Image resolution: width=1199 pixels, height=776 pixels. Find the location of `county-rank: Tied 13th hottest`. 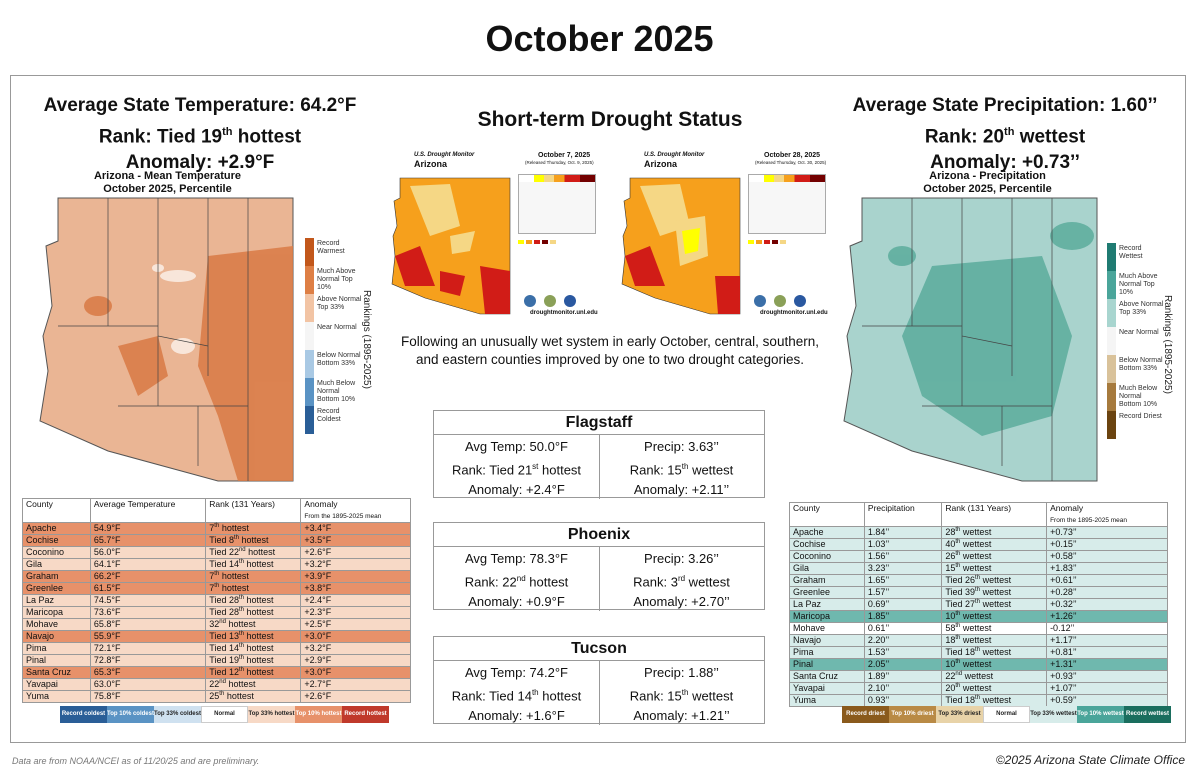

county-rank: Tied 13th hottest is located at coordinates (253, 636).